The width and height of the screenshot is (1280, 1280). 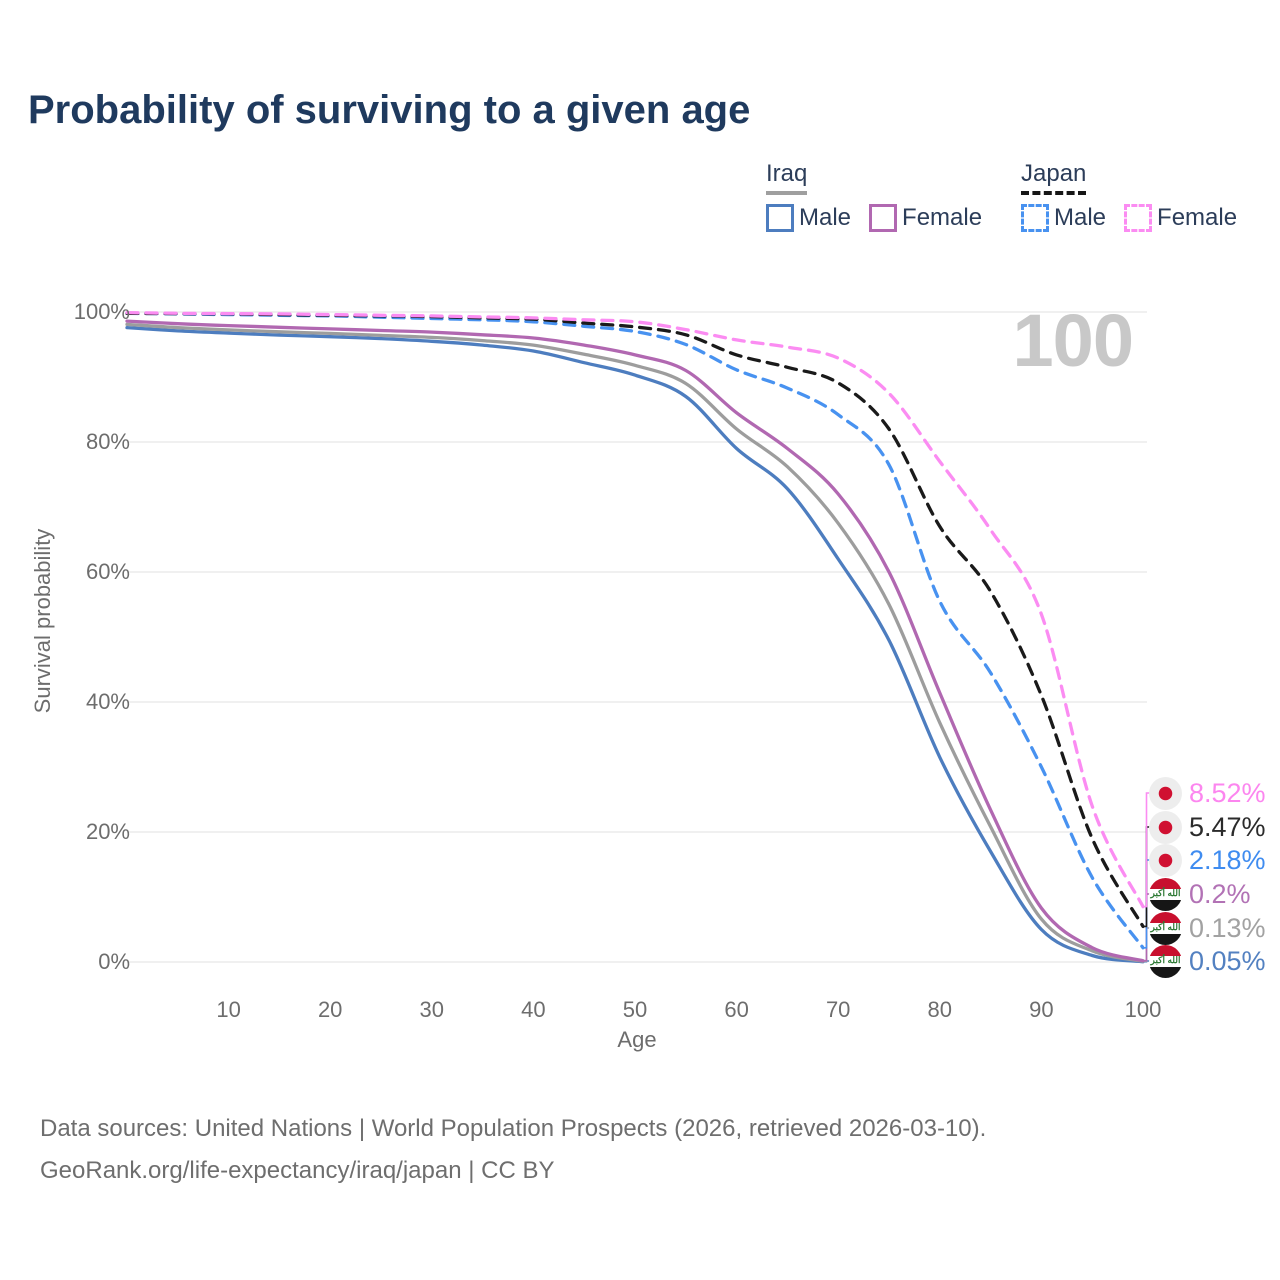 What do you see at coordinates (637, 1039) in the screenshot?
I see `x-axis-title: Age` at bounding box center [637, 1039].